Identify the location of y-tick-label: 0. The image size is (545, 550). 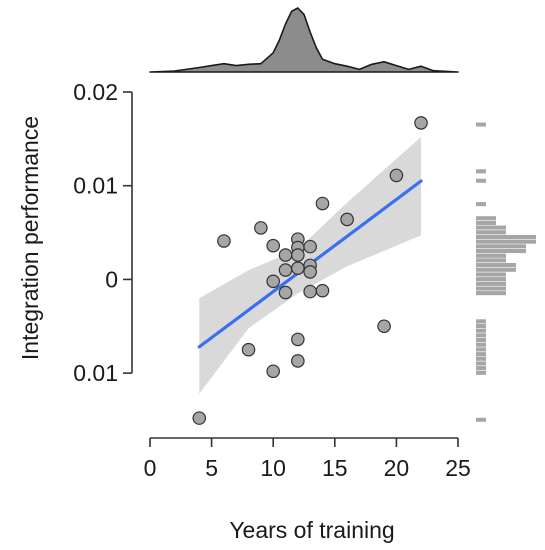
(111, 279).